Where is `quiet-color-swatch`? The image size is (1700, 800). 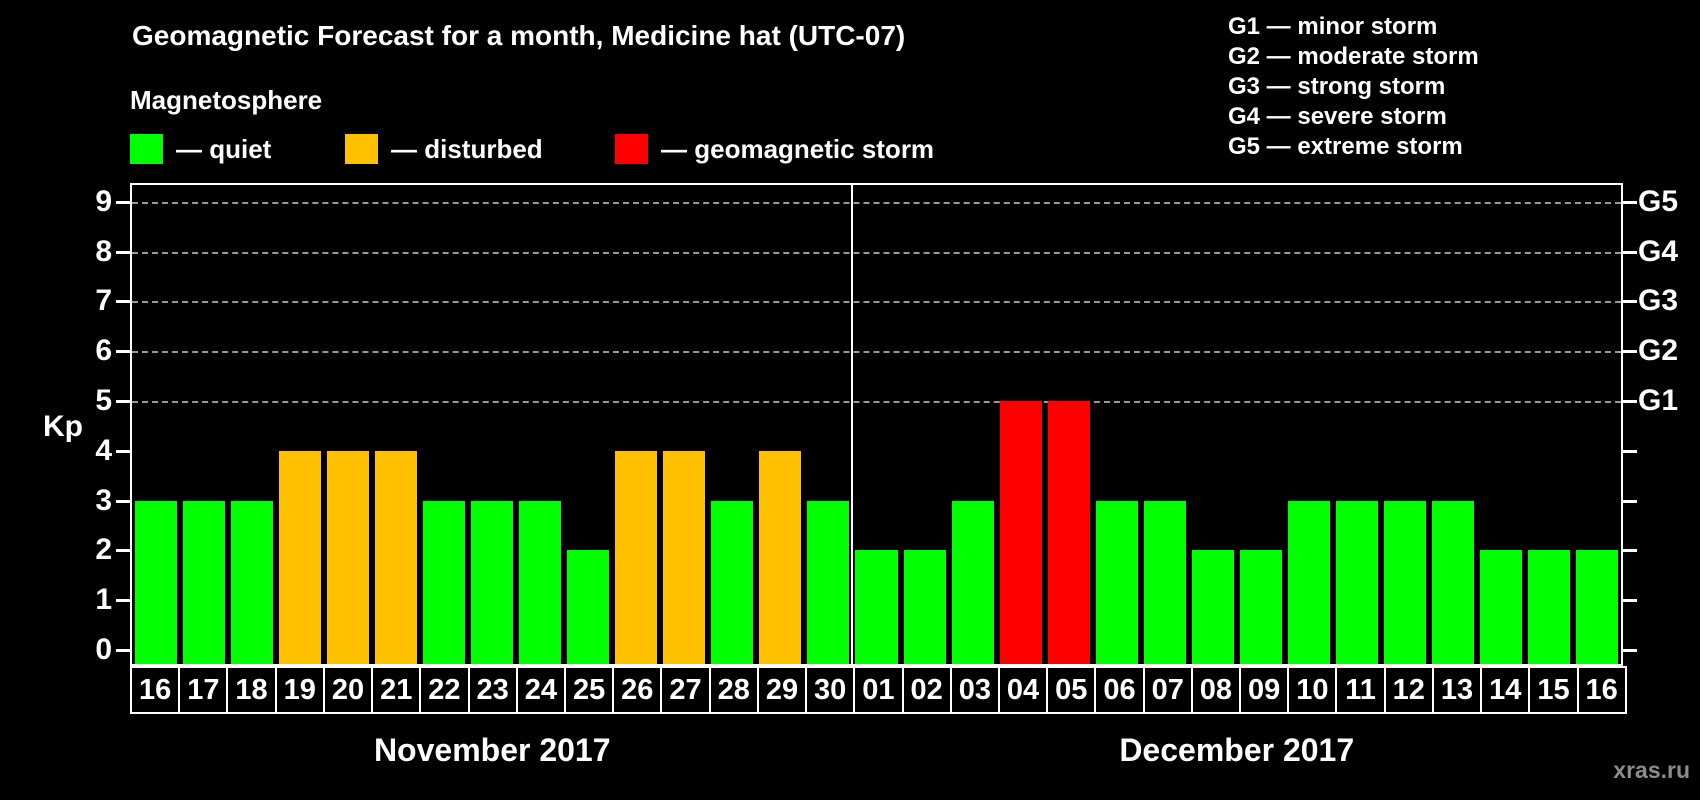 quiet-color-swatch is located at coordinates (146, 149).